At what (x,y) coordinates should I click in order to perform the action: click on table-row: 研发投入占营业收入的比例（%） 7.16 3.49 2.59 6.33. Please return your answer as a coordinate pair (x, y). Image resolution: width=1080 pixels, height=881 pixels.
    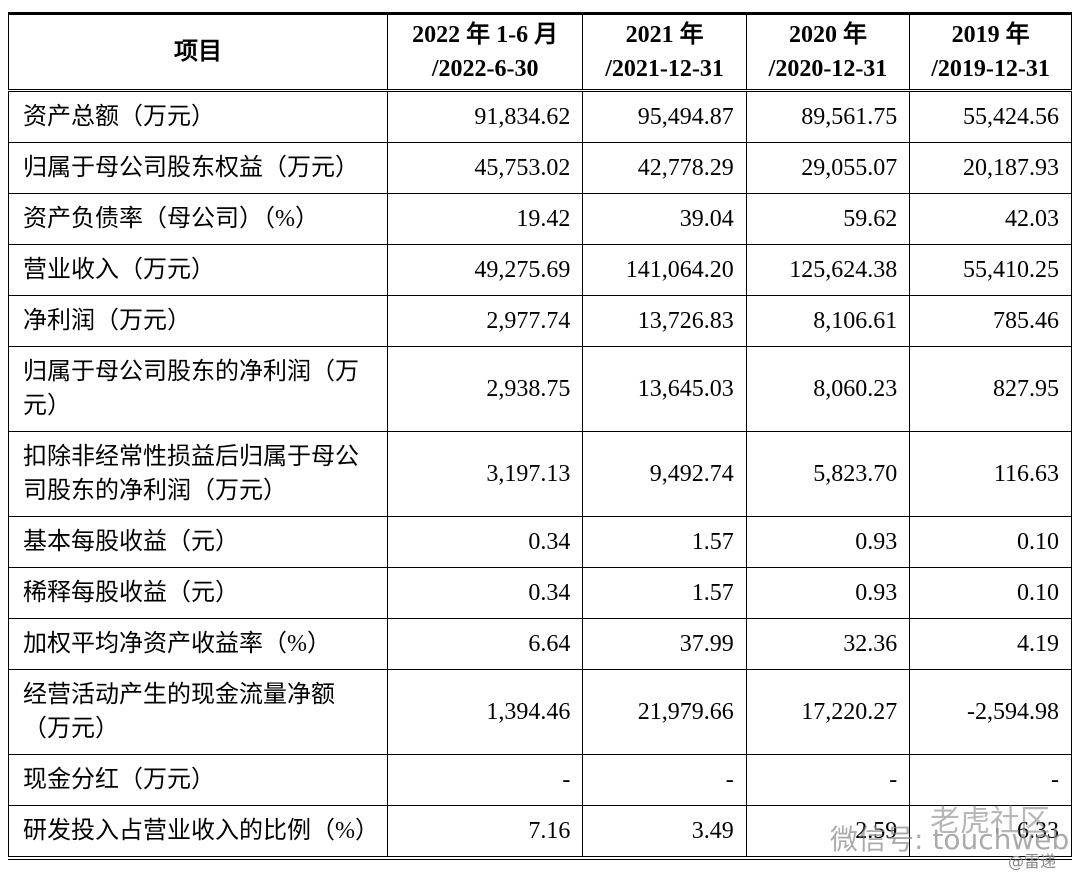
    Looking at the image, I should click on (540, 832).